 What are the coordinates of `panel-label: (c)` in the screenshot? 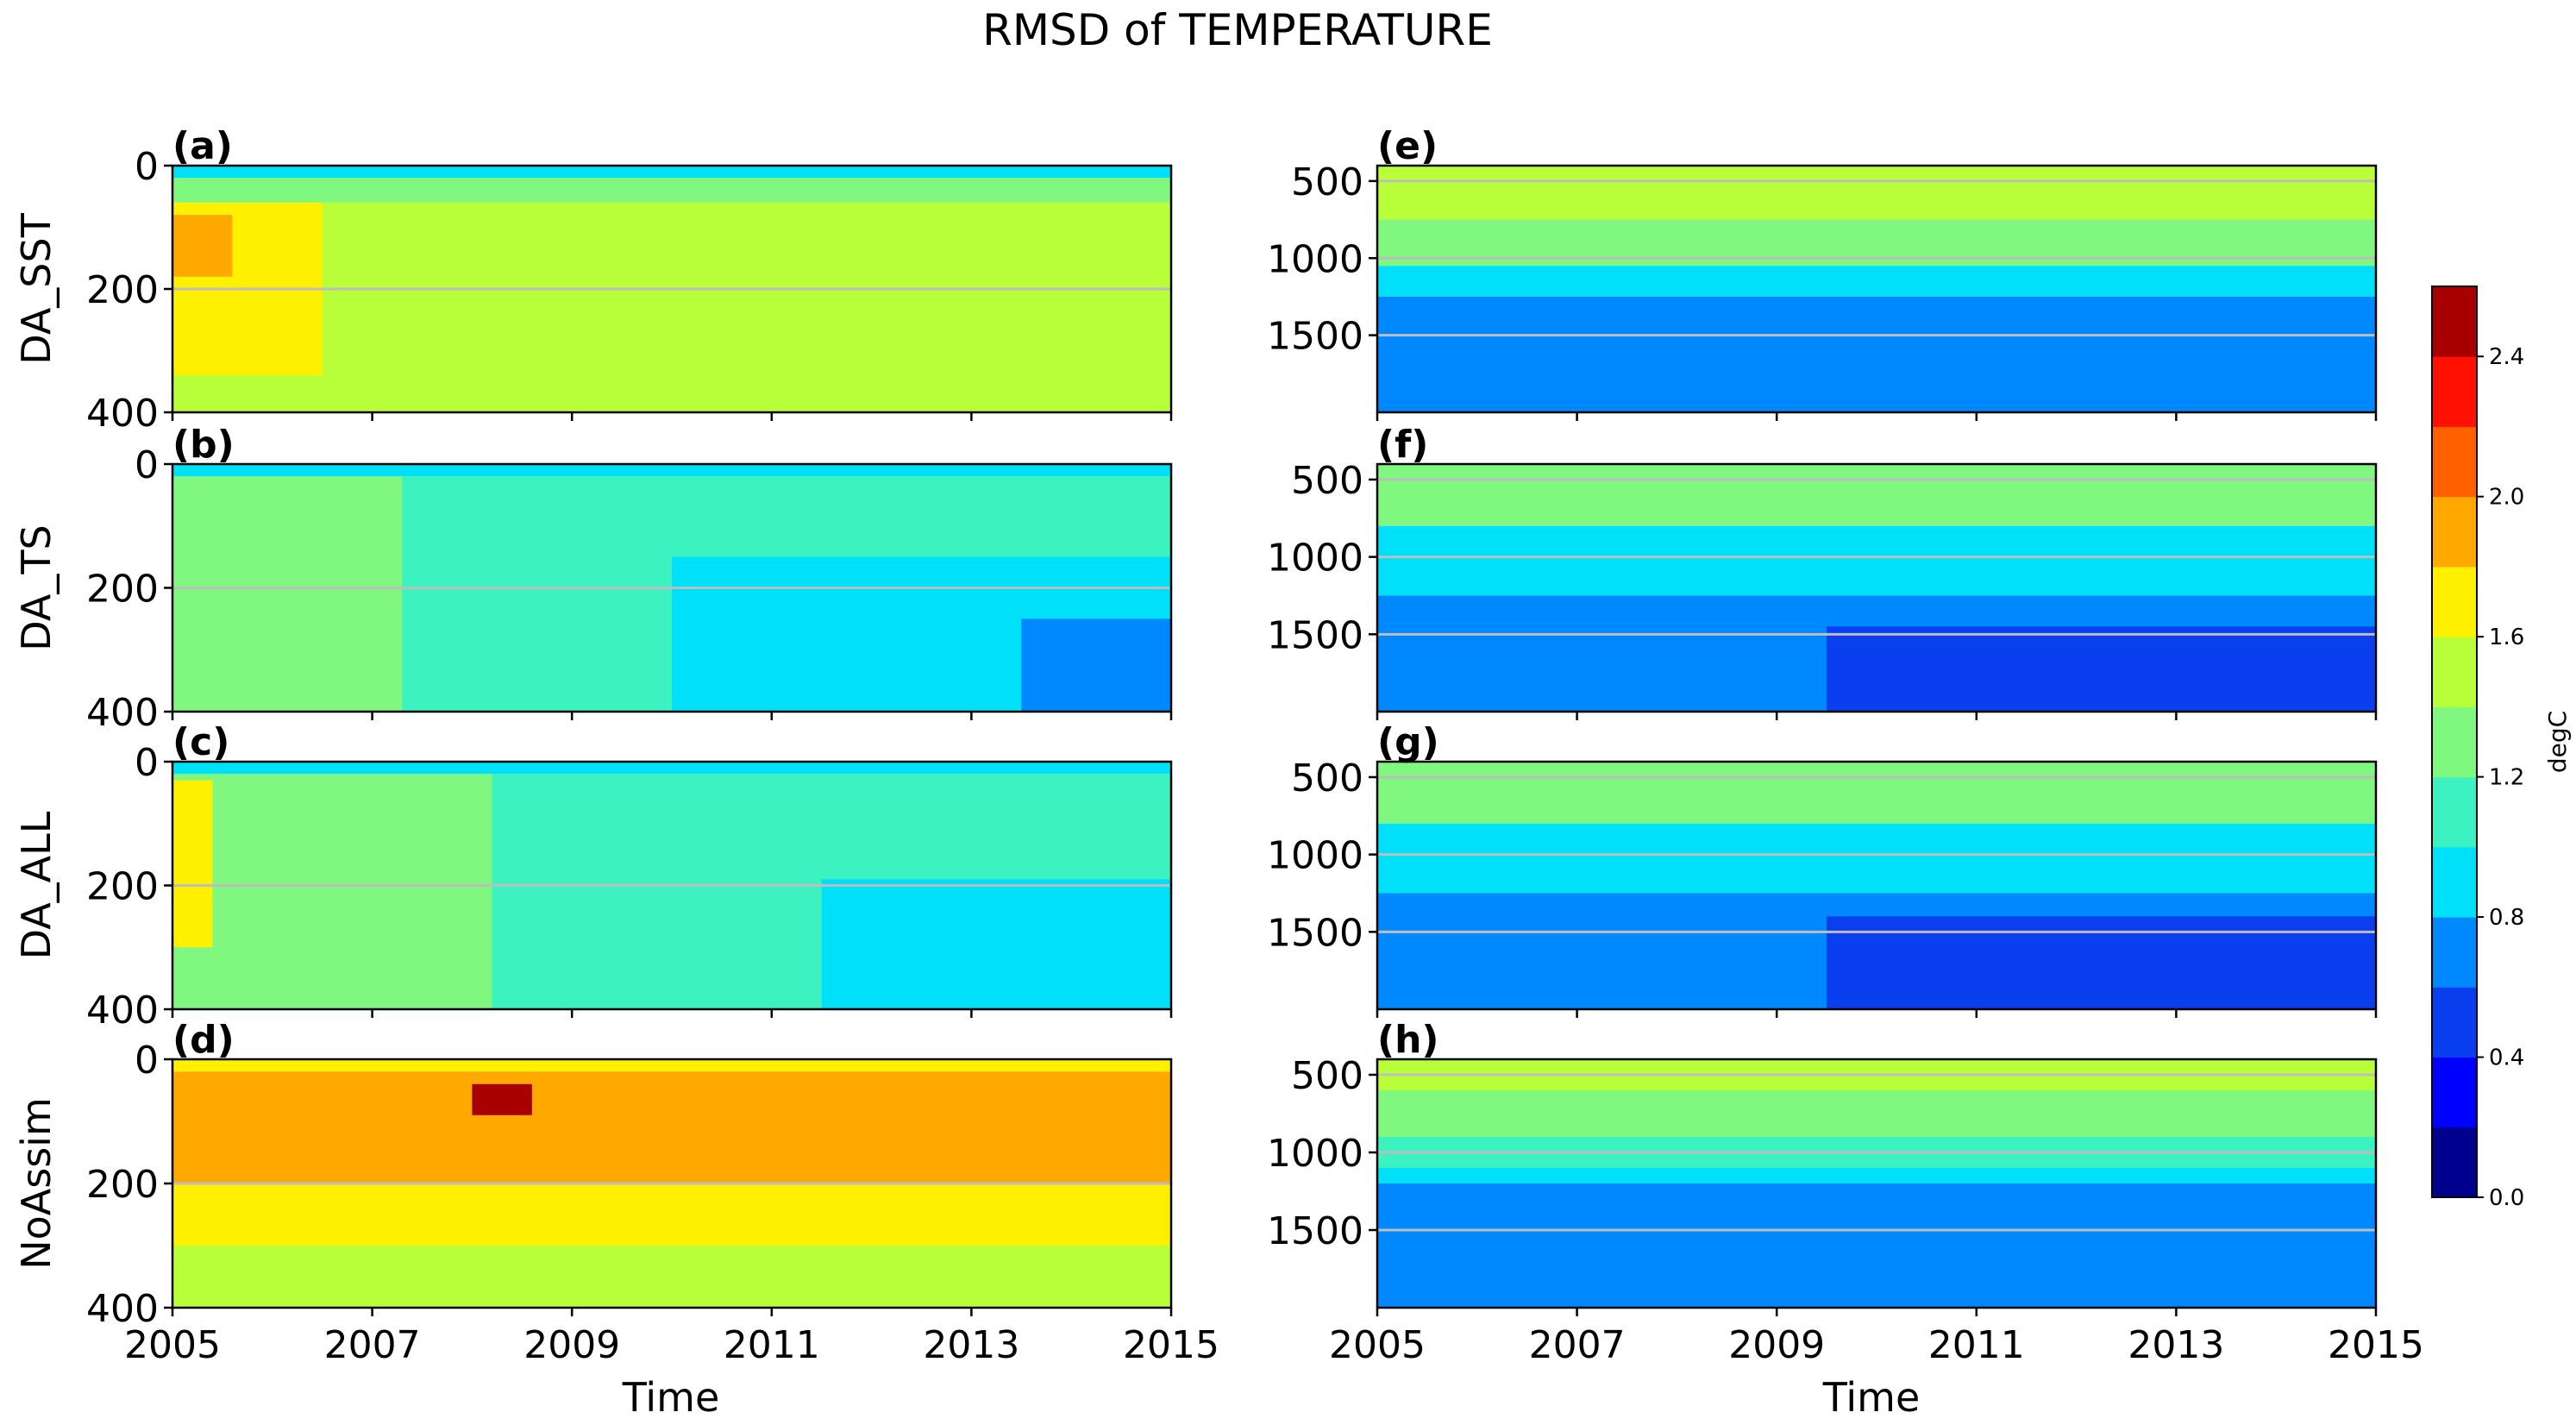 It's located at (200, 742).